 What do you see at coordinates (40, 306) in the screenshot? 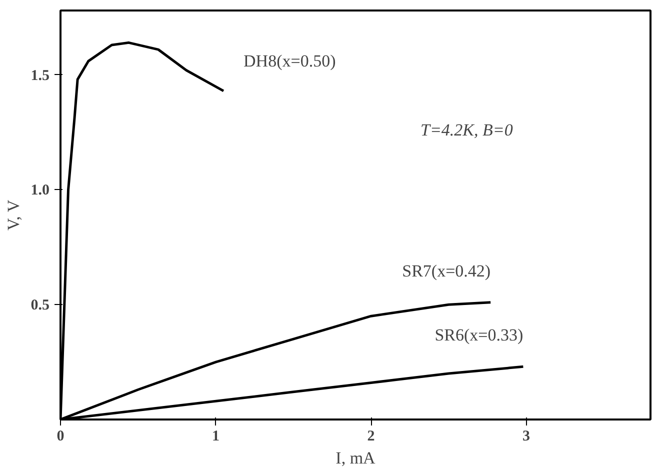
I see `y-tick-label: 0.5` at bounding box center [40, 306].